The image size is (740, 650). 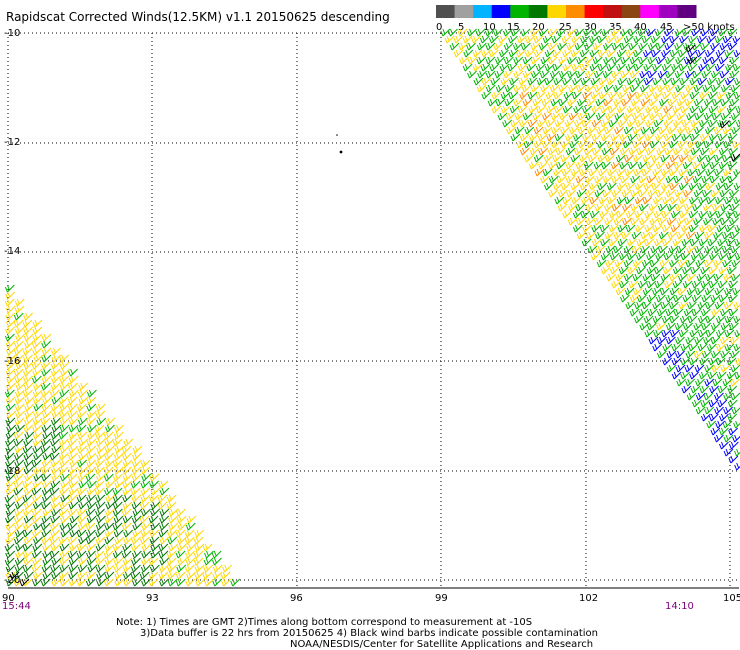 I want to click on legend-swatch, so click(x=576, y=11).